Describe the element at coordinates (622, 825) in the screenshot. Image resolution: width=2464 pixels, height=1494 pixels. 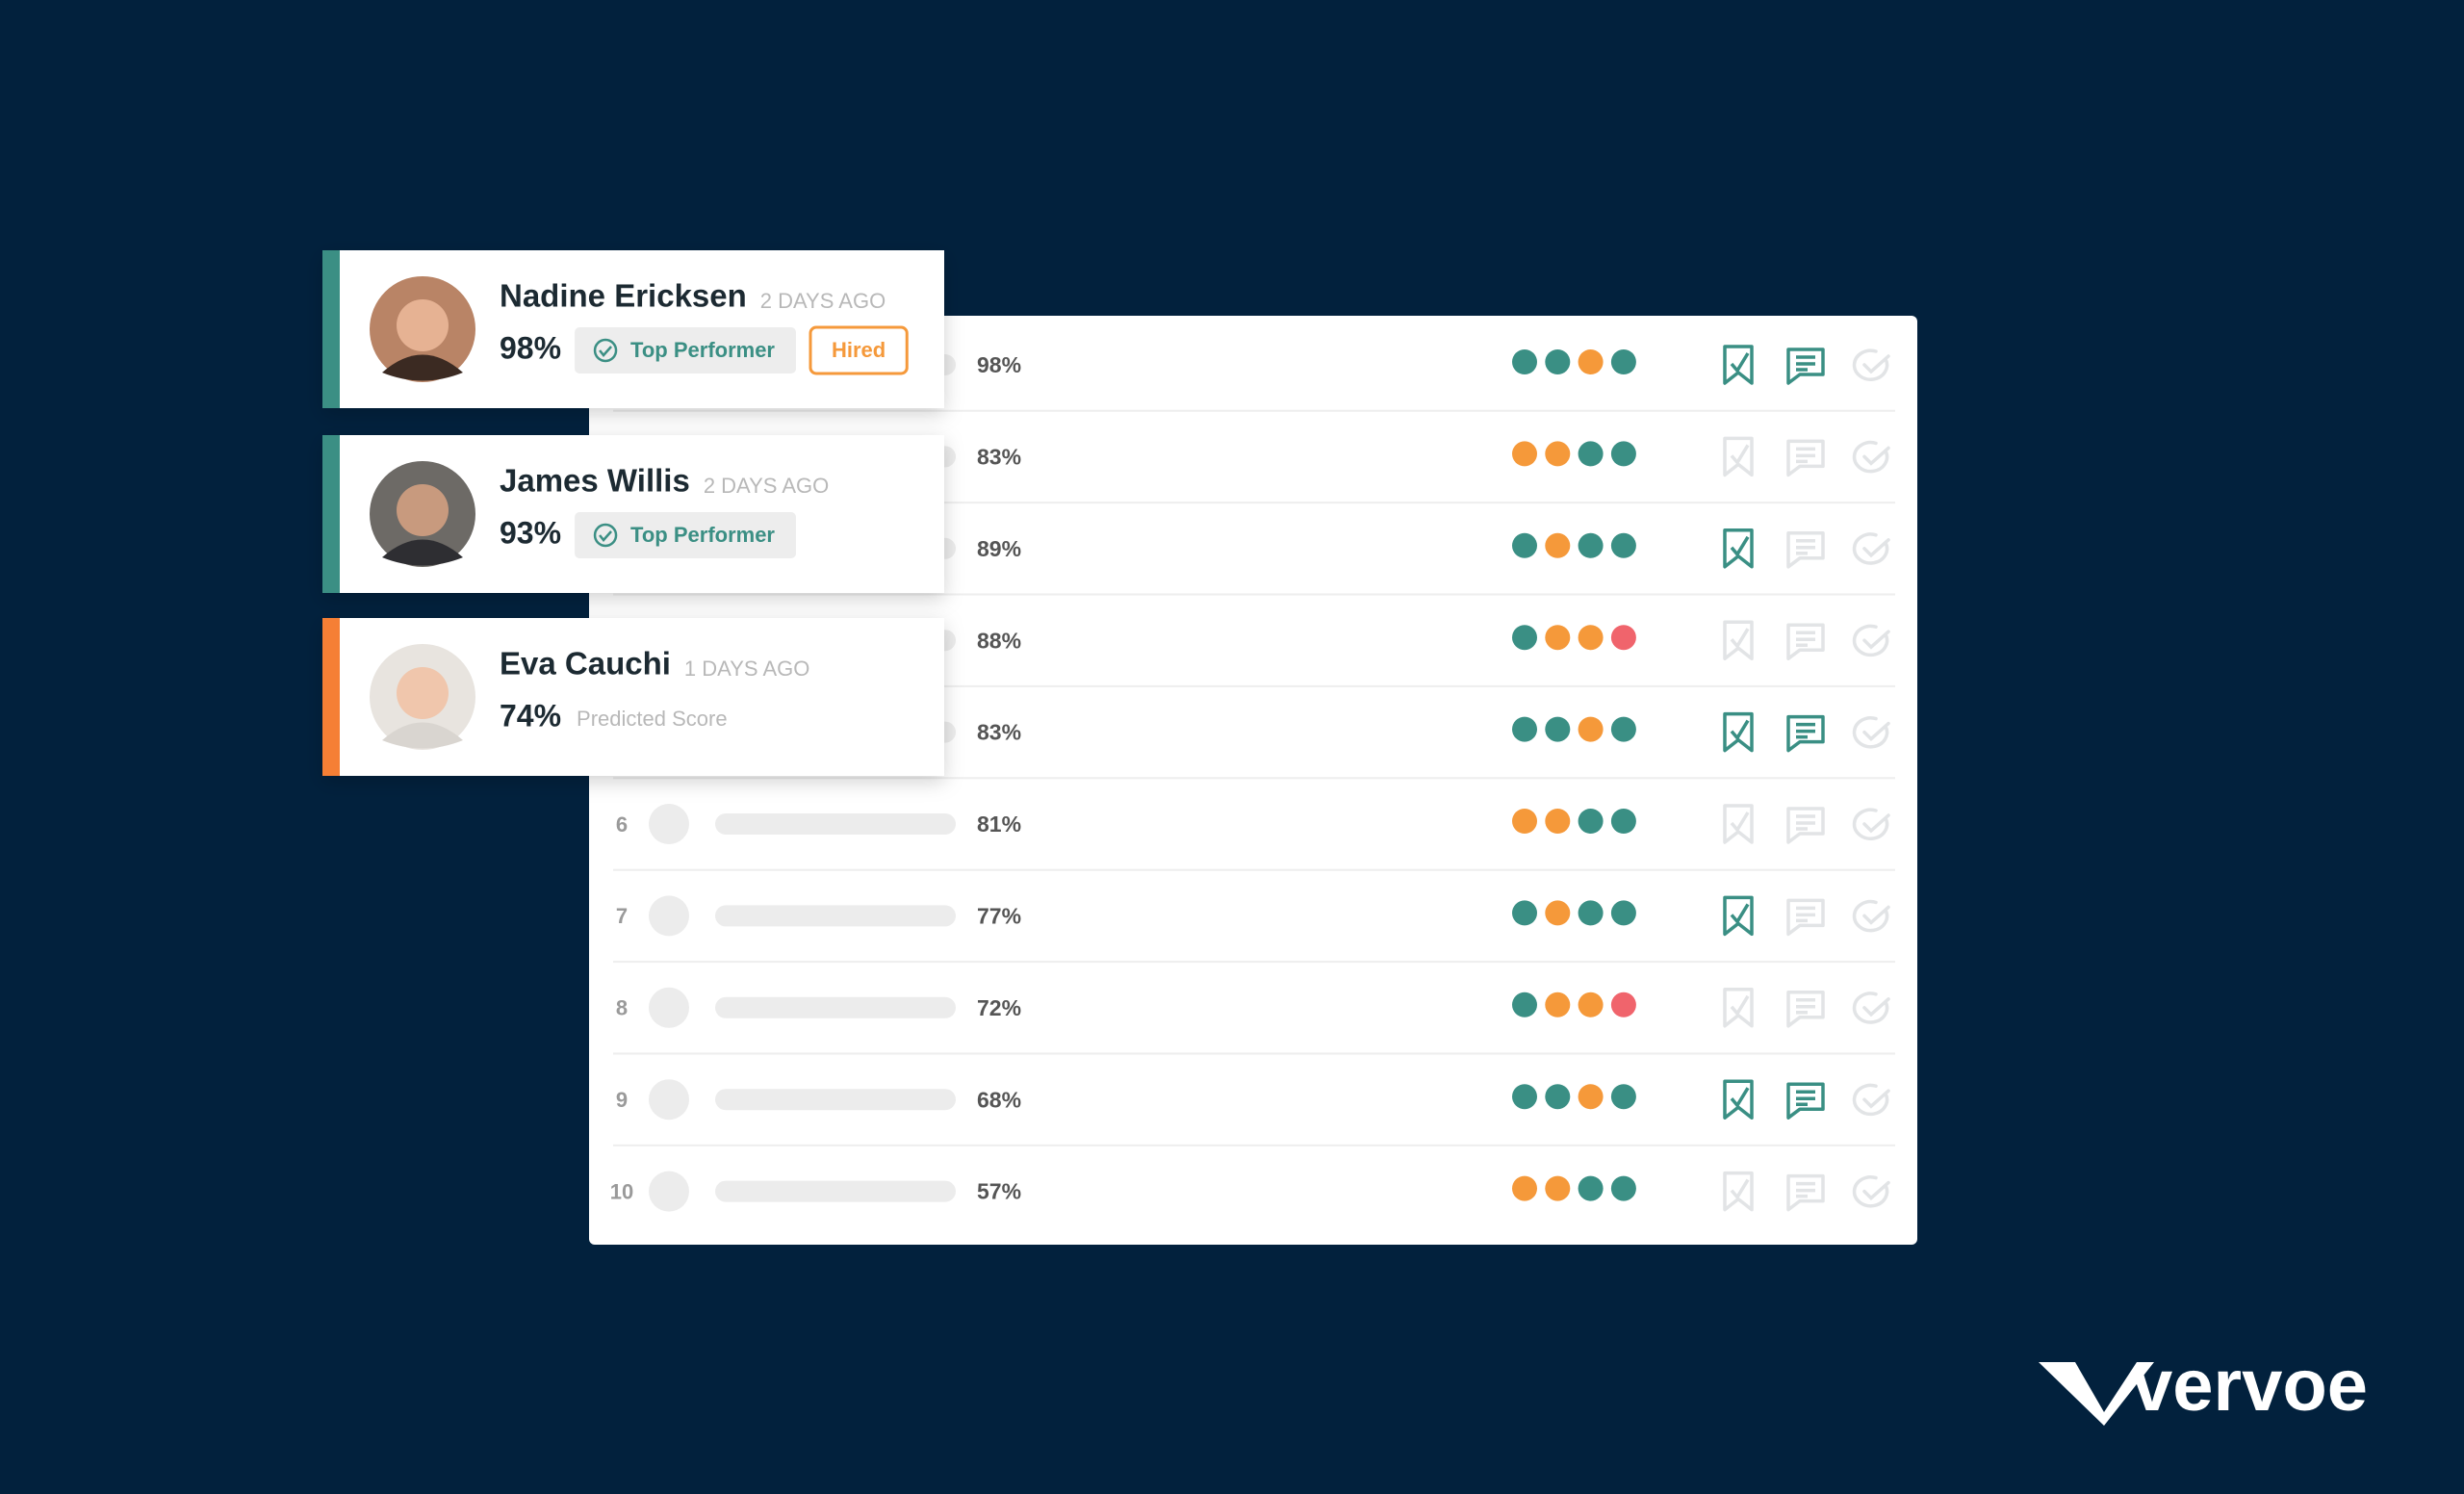
I see `rank: 6` at that location.